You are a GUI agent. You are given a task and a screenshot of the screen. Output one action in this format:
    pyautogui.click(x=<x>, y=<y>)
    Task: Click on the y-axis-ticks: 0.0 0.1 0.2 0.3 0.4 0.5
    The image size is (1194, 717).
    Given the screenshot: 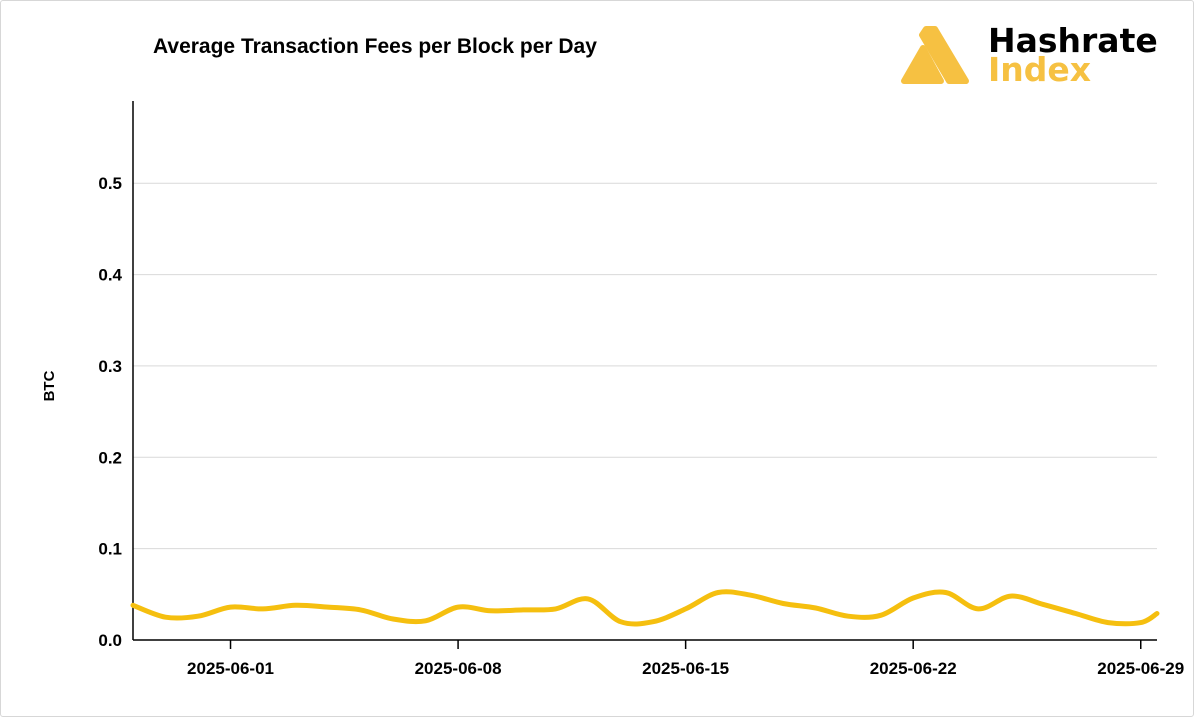 What is the action you would take?
    pyautogui.click(x=110, y=412)
    